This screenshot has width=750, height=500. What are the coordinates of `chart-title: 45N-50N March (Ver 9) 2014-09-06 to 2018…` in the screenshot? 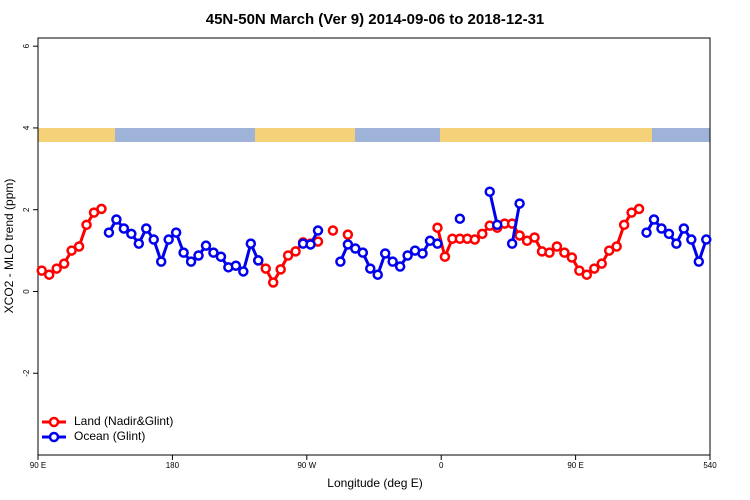 It's located at (375, 19).